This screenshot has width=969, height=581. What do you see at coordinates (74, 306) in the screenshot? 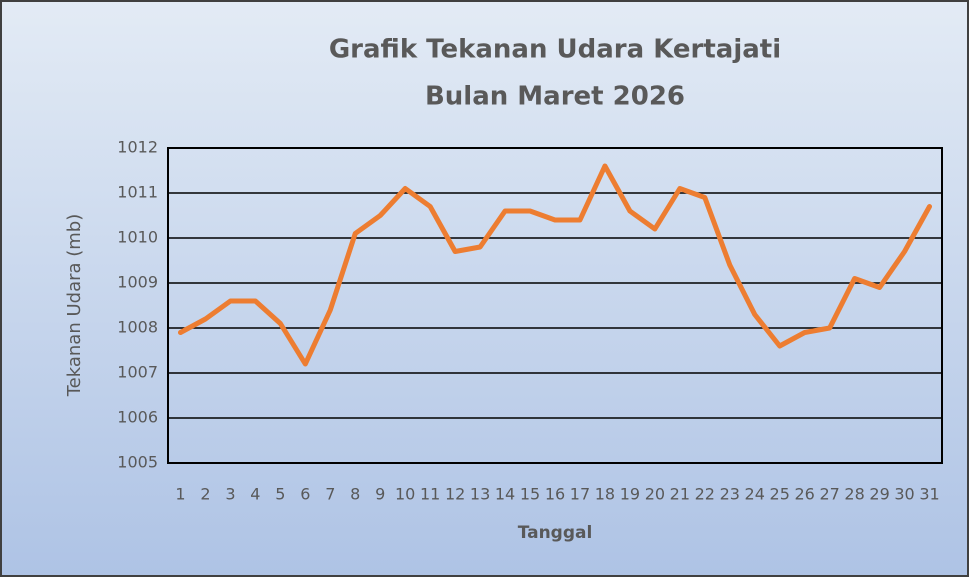
I see `y-axis-label: Tekanan Udara (mb)` at bounding box center [74, 306].